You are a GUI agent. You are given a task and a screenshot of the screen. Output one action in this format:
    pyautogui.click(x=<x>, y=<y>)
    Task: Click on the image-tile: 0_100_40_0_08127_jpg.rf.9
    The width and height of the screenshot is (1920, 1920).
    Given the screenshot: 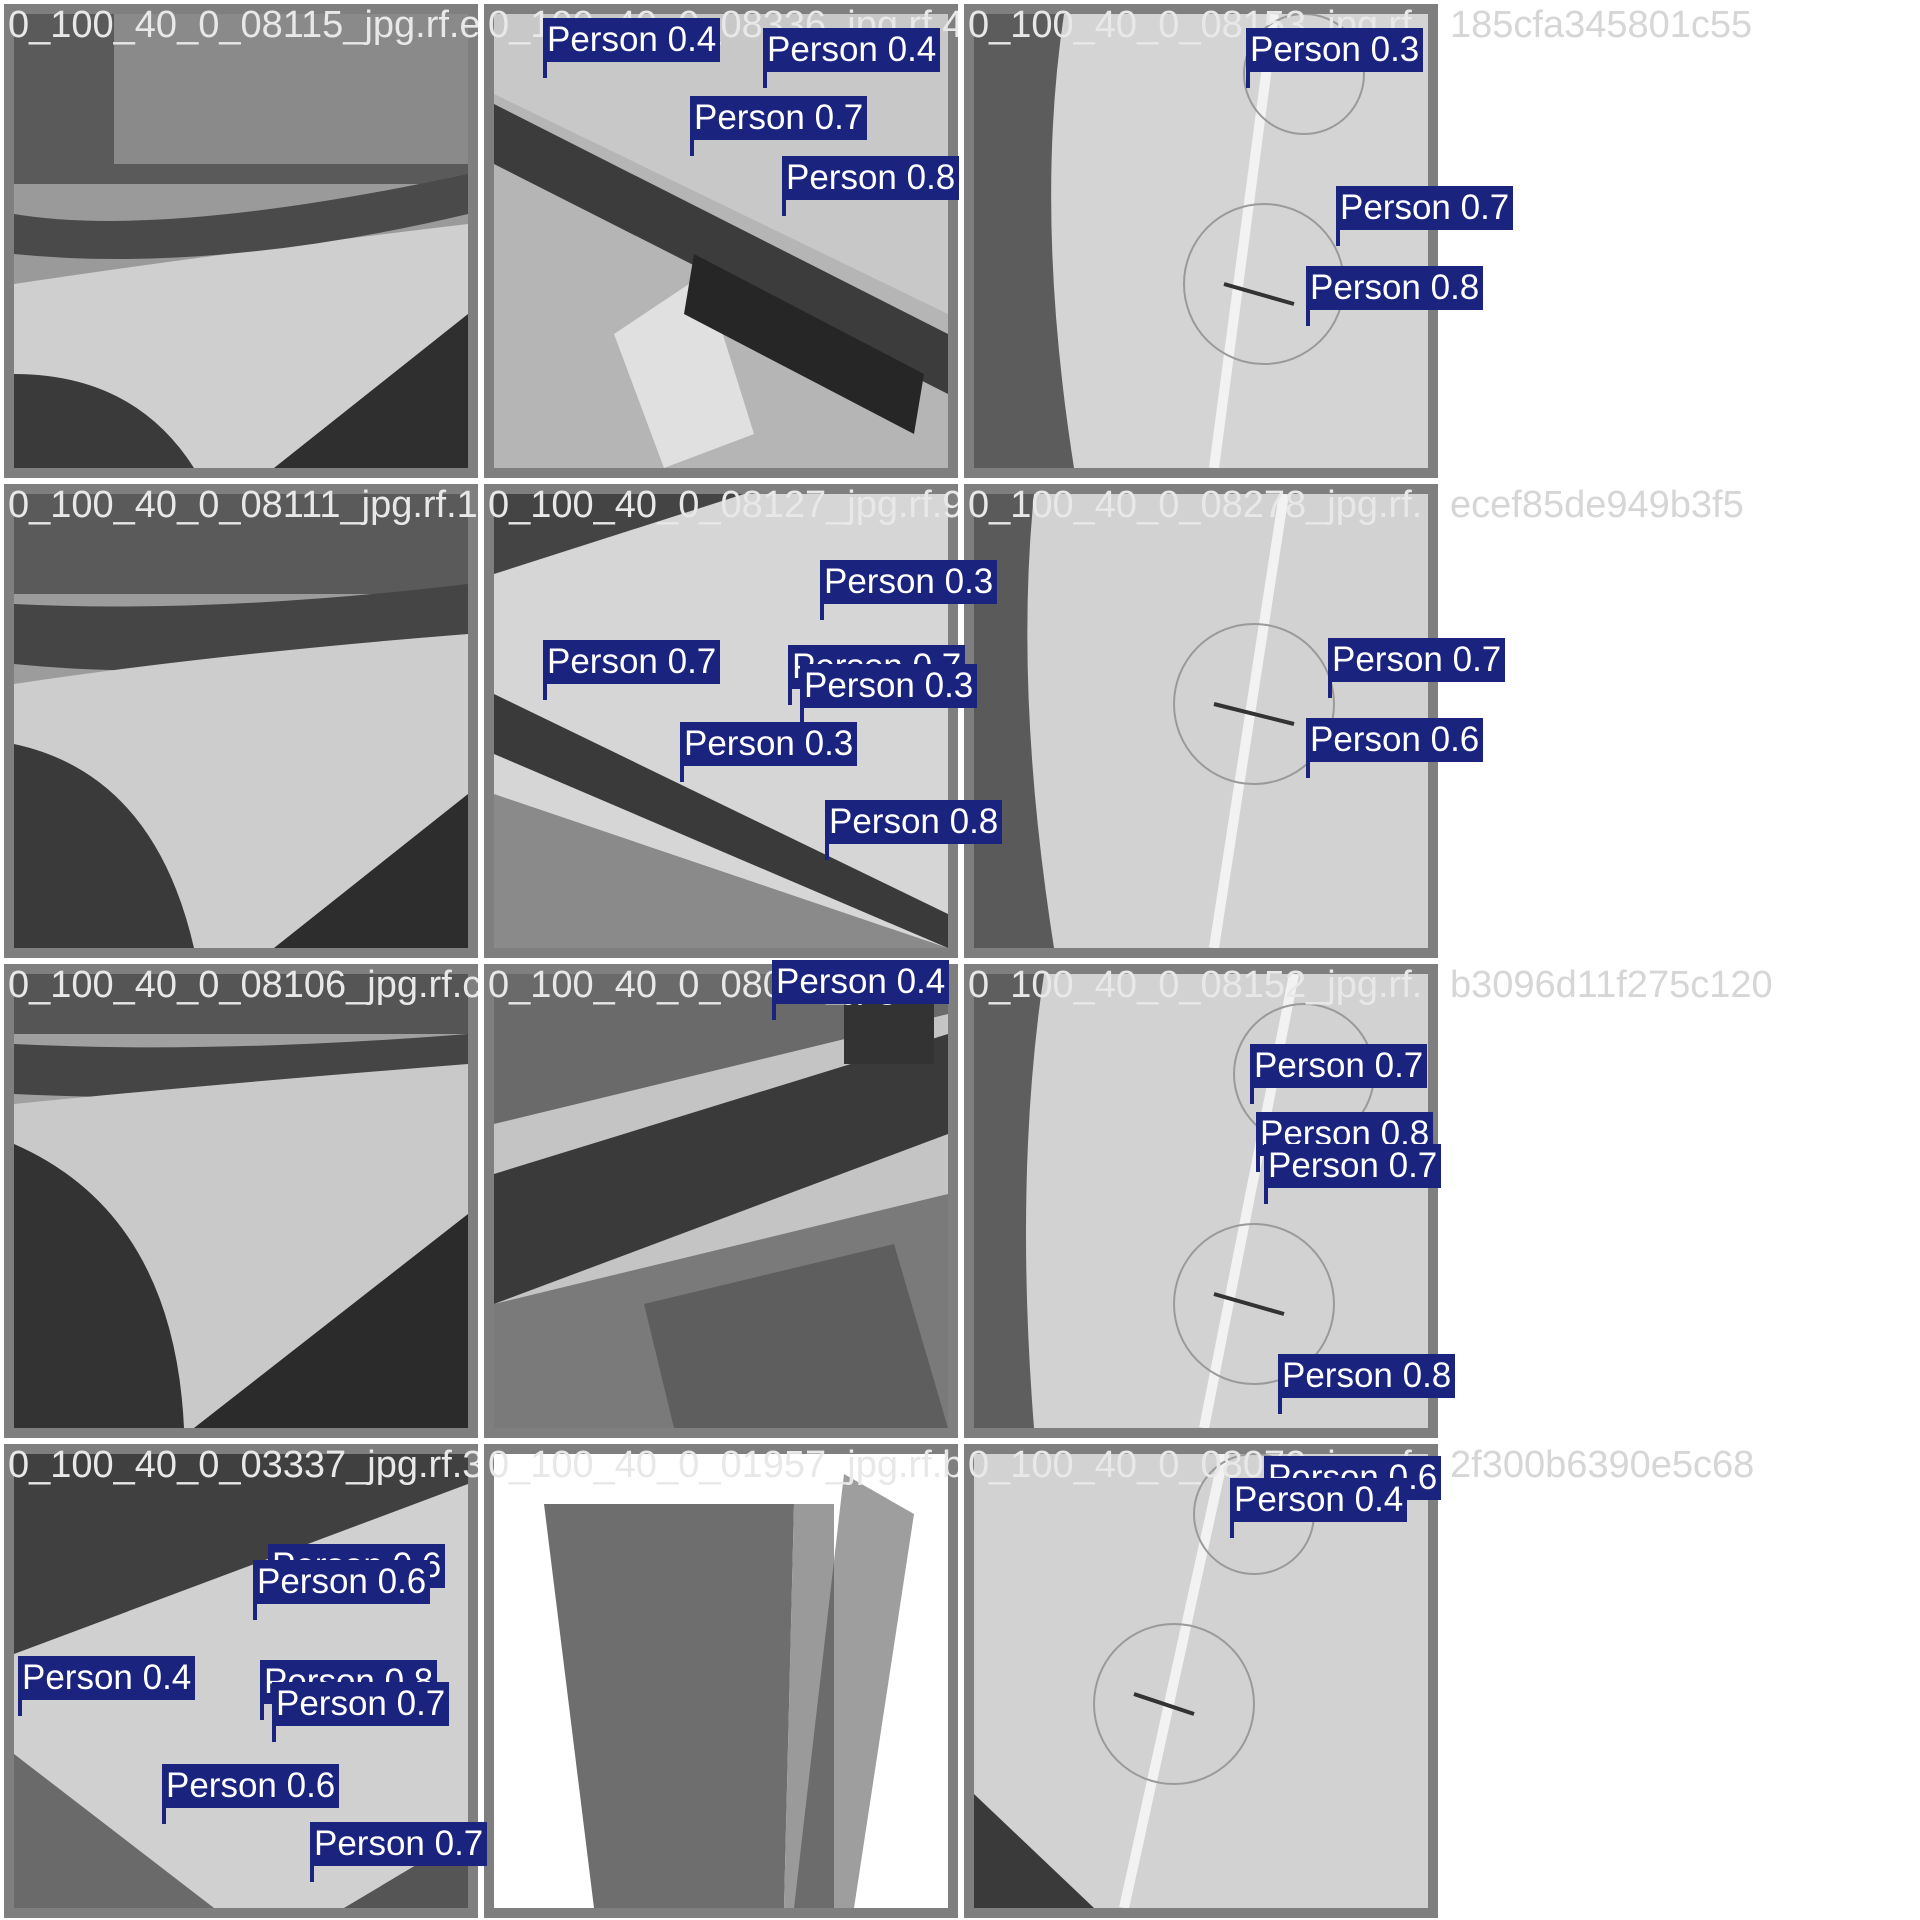 What is the action you would take?
    pyautogui.click(x=721, y=721)
    